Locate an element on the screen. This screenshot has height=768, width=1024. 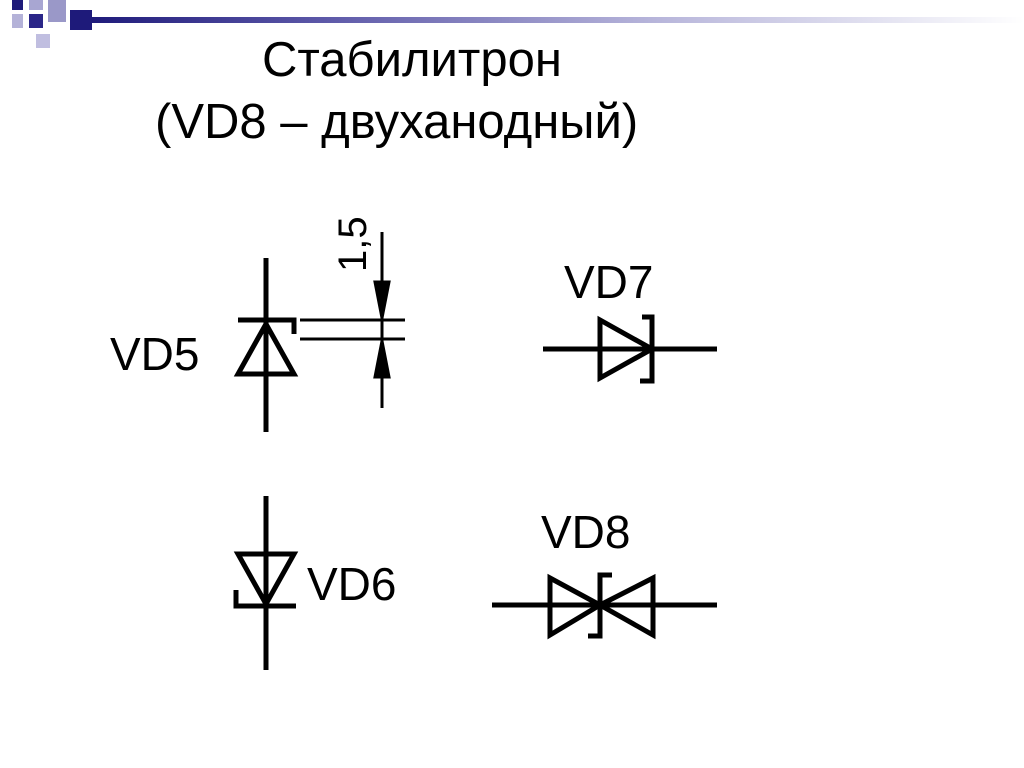
vd8-triangle-right is located at coordinates (576, 606).